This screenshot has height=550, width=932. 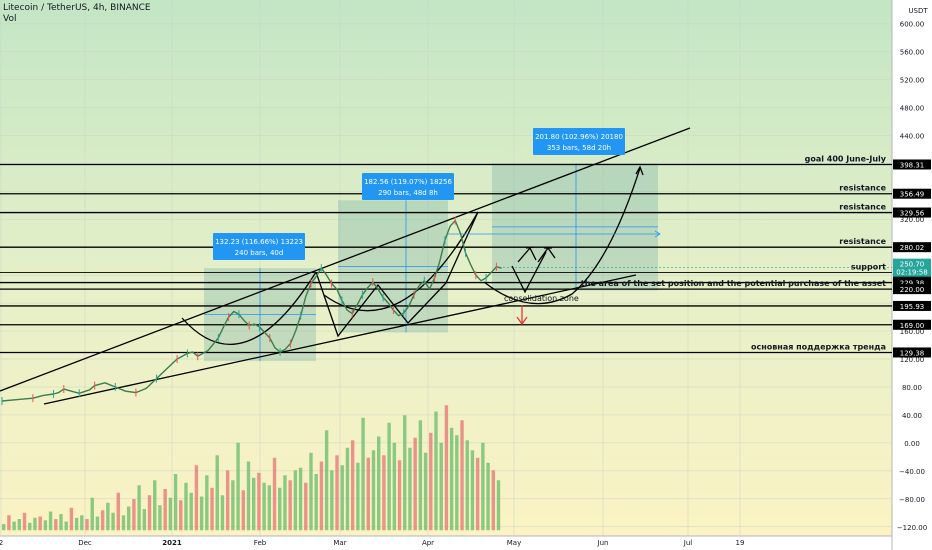 I want to click on x-tick-label: May, so click(x=514, y=543).